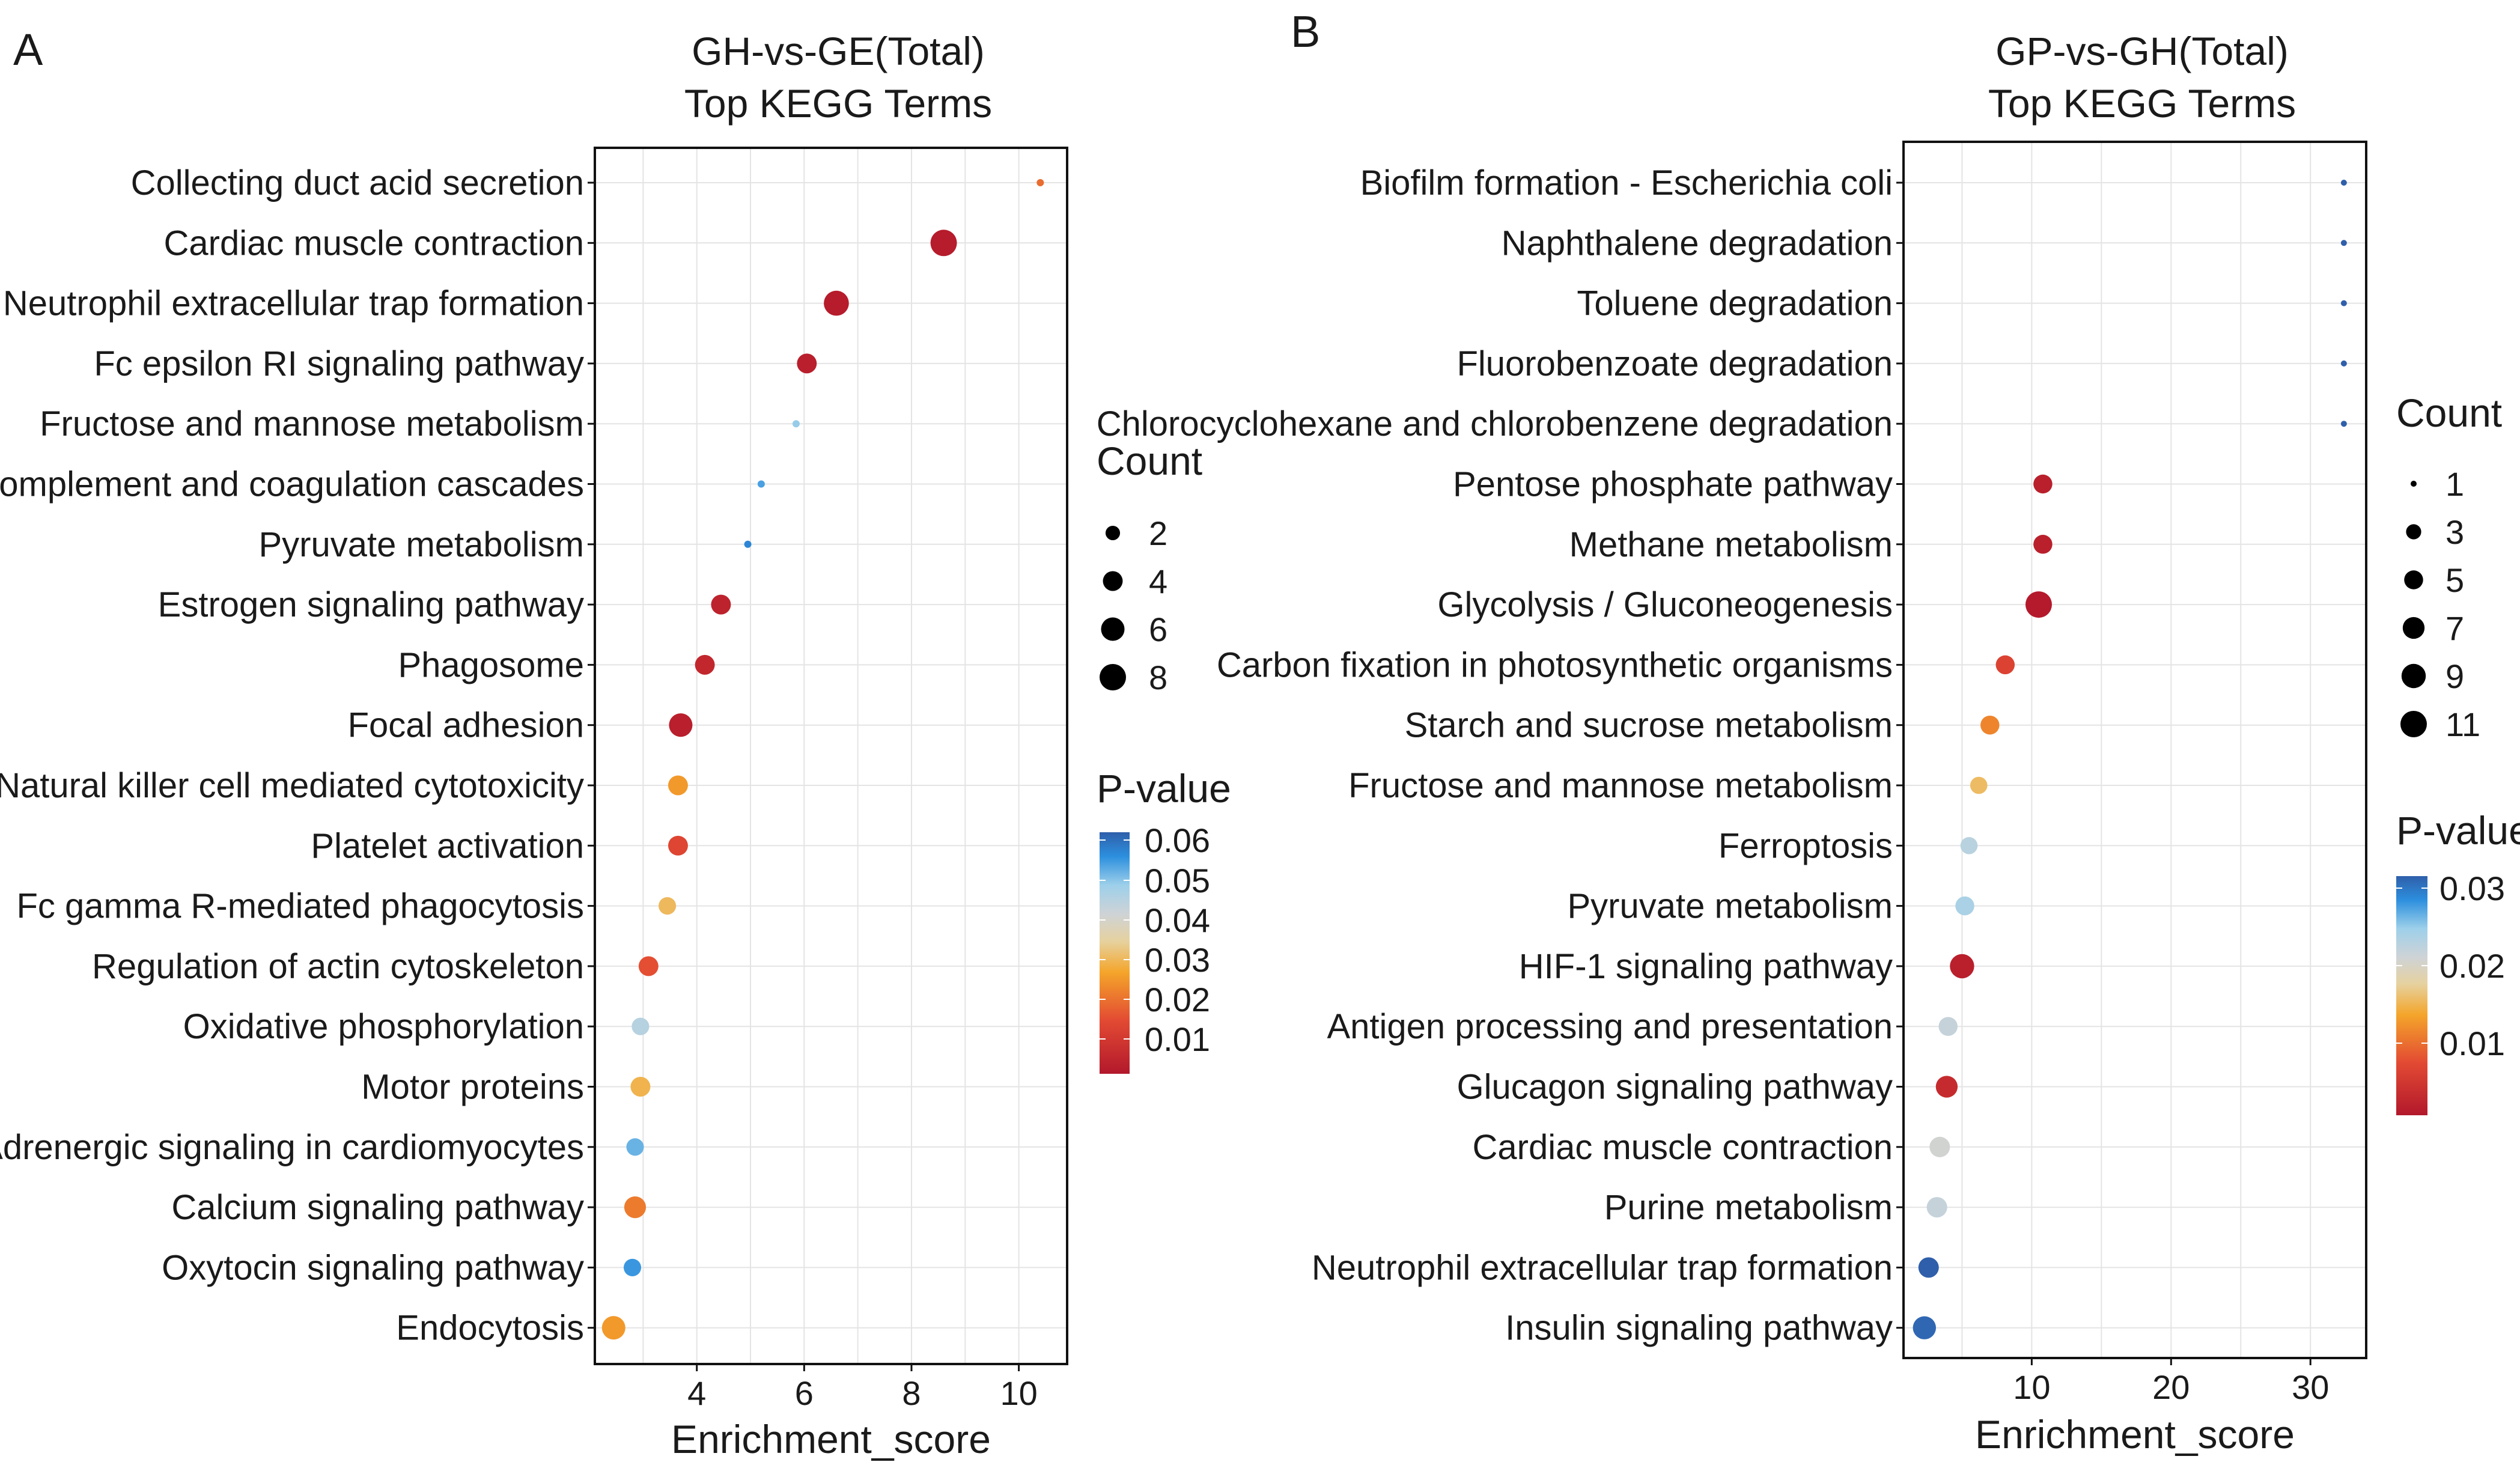  I want to click on term-label: Complement and coagulation cascades, so click(292, 484).